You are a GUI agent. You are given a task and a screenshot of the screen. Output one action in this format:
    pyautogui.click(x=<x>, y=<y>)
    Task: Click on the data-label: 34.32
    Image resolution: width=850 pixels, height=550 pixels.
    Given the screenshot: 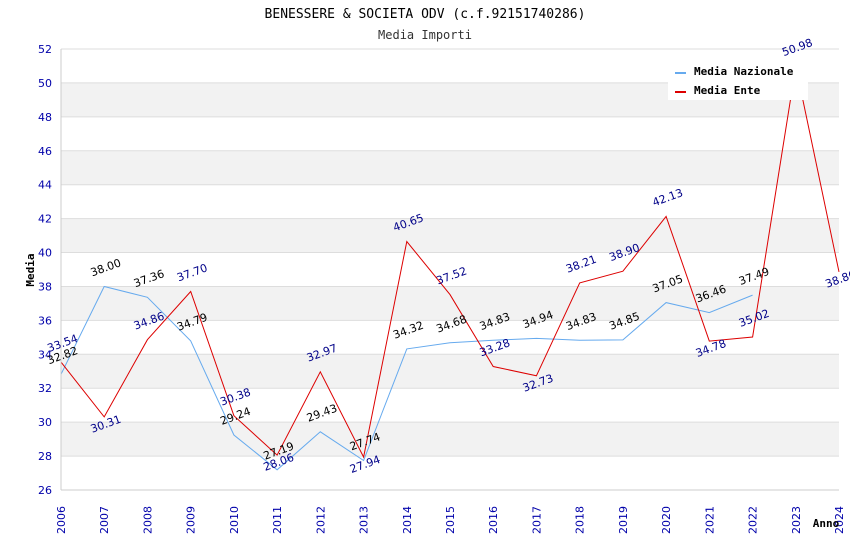 What is the action you would take?
    pyautogui.click(x=408, y=330)
    